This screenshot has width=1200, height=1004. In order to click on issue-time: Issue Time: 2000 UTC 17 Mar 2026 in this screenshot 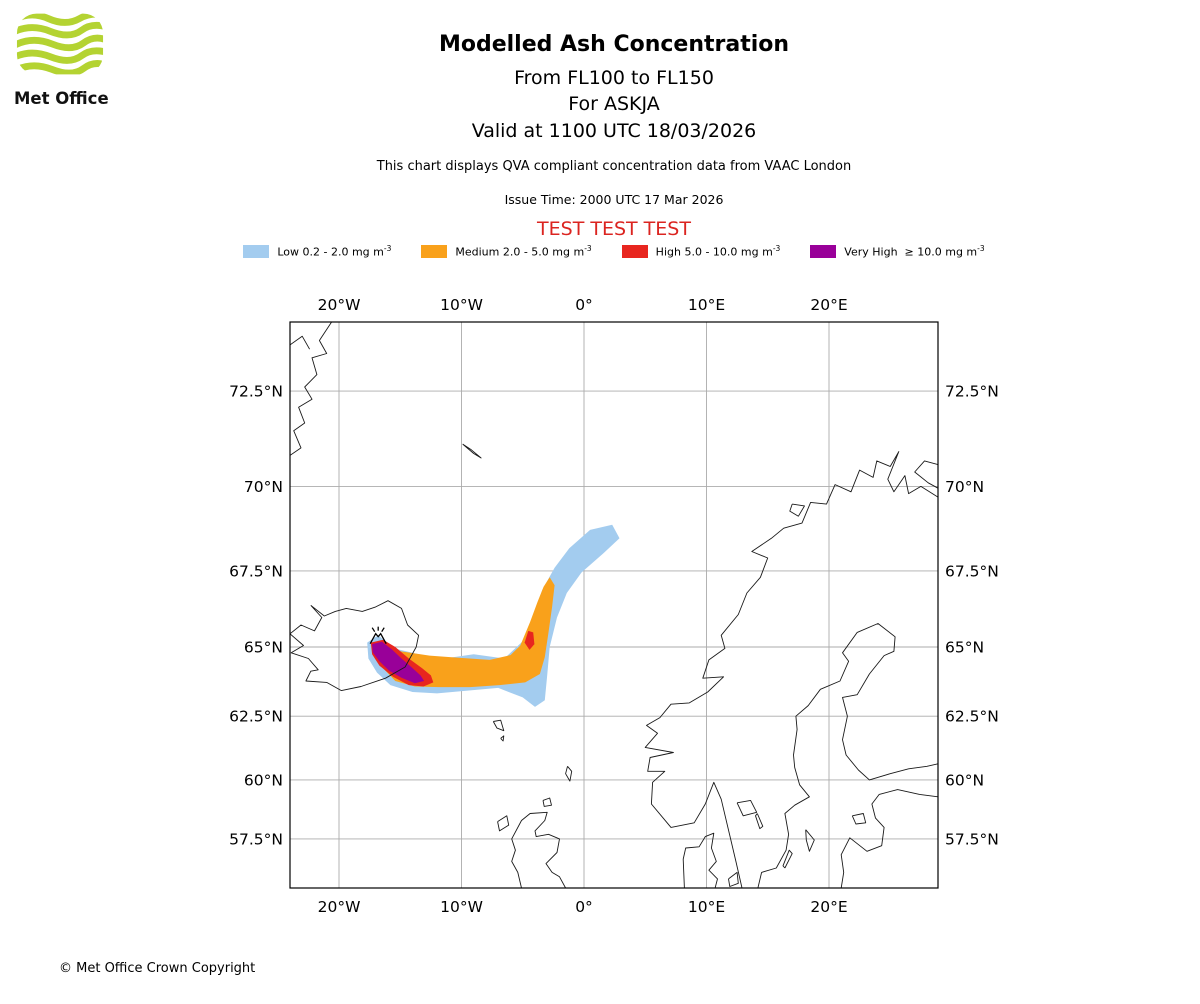, I will do `click(614, 199)`.